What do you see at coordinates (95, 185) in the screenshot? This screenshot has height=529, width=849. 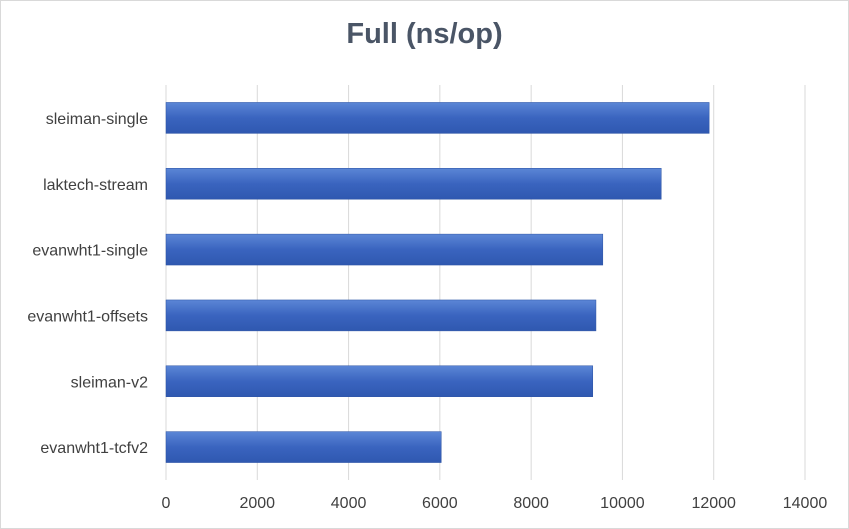 I see `category-label: laktech-stream` at bounding box center [95, 185].